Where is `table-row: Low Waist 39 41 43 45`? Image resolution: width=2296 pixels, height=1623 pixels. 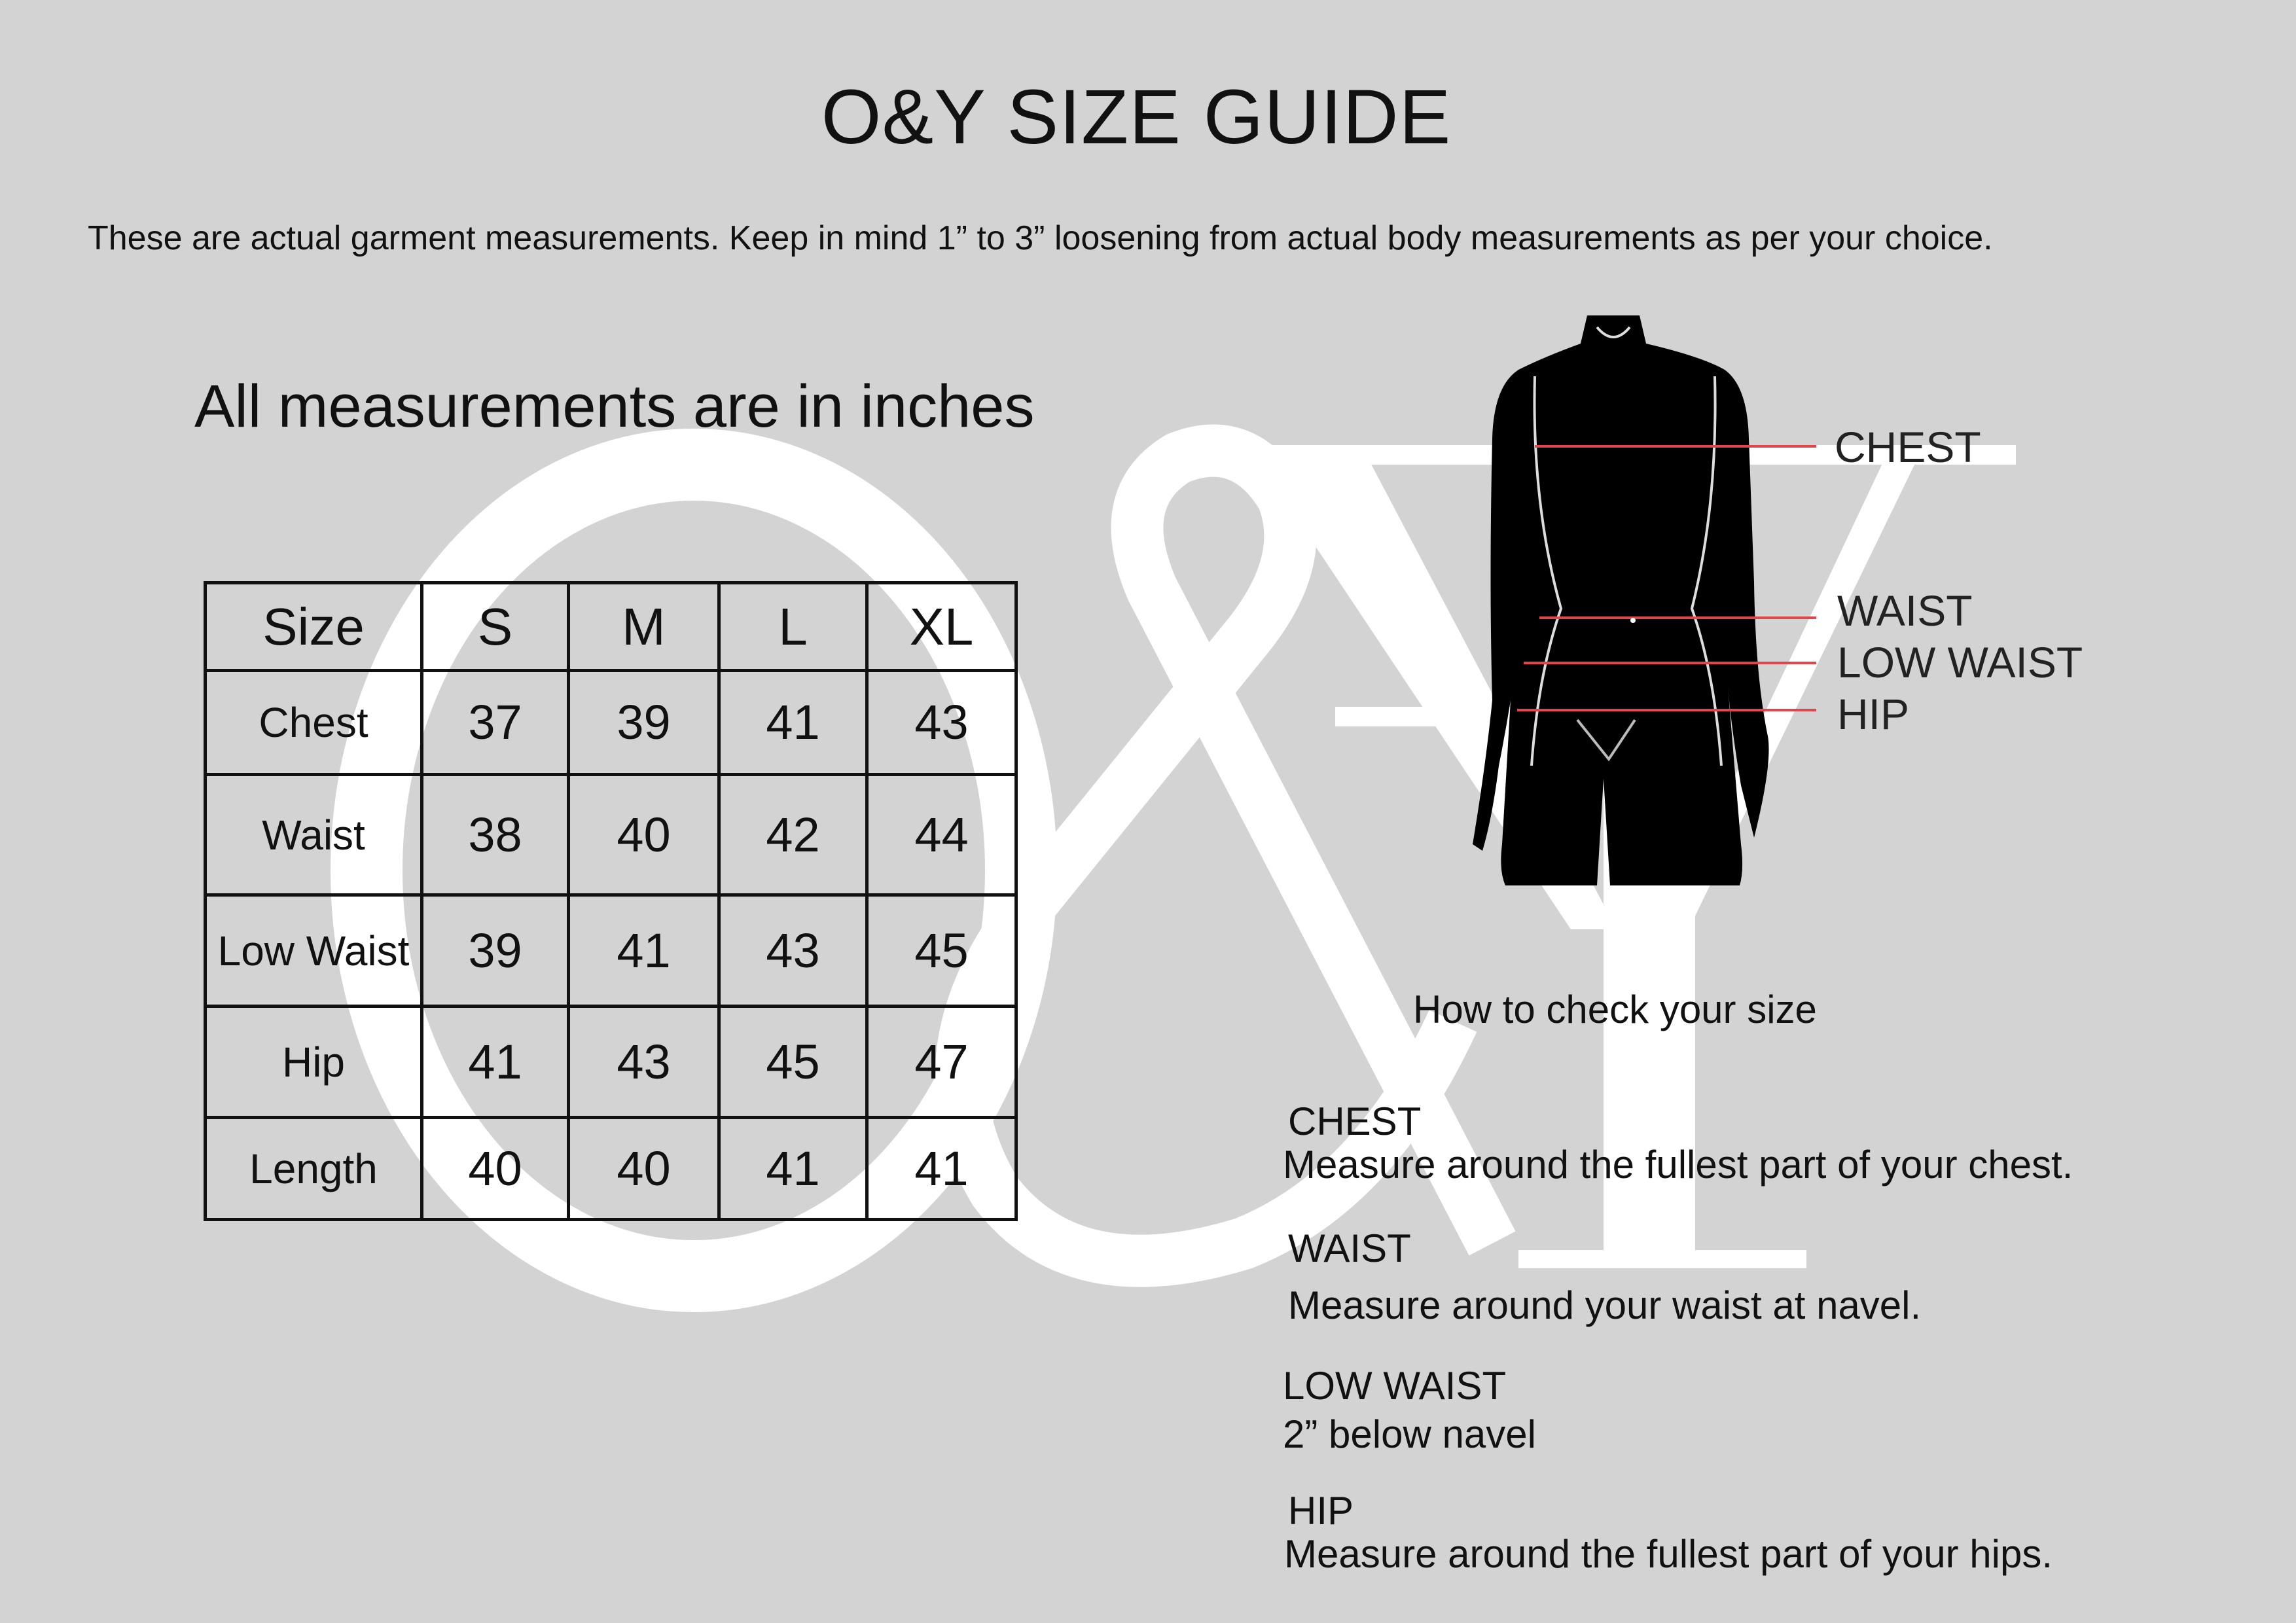 table-row: Low Waist 39 41 43 45 is located at coordinates (611, 950).